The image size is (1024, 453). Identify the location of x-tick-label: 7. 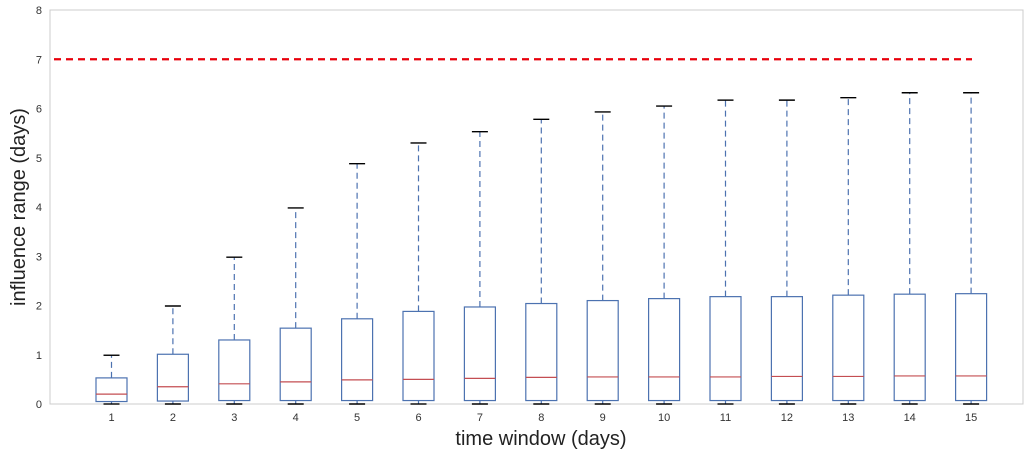
(480, 418).